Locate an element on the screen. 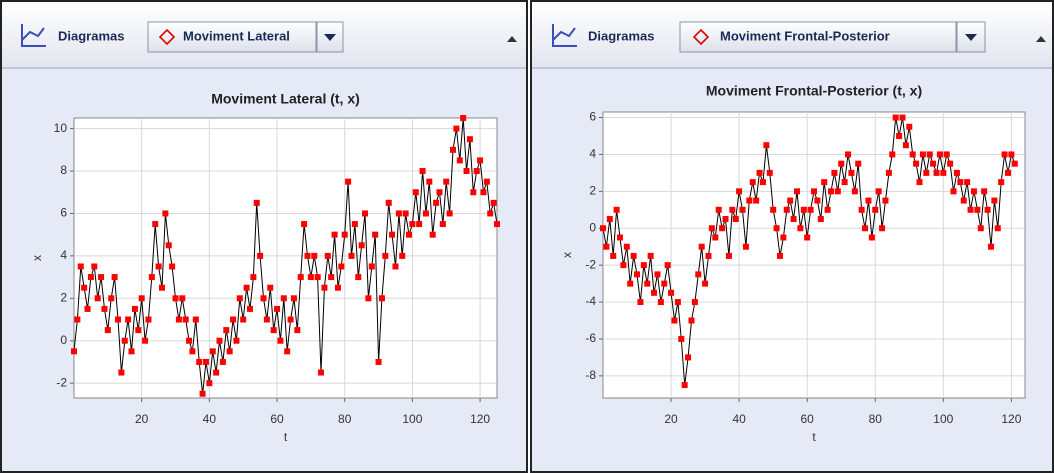 The height and width of the screenshot is (473, 1054). y-tick-label: 6 is located at coordinates (592, 117).